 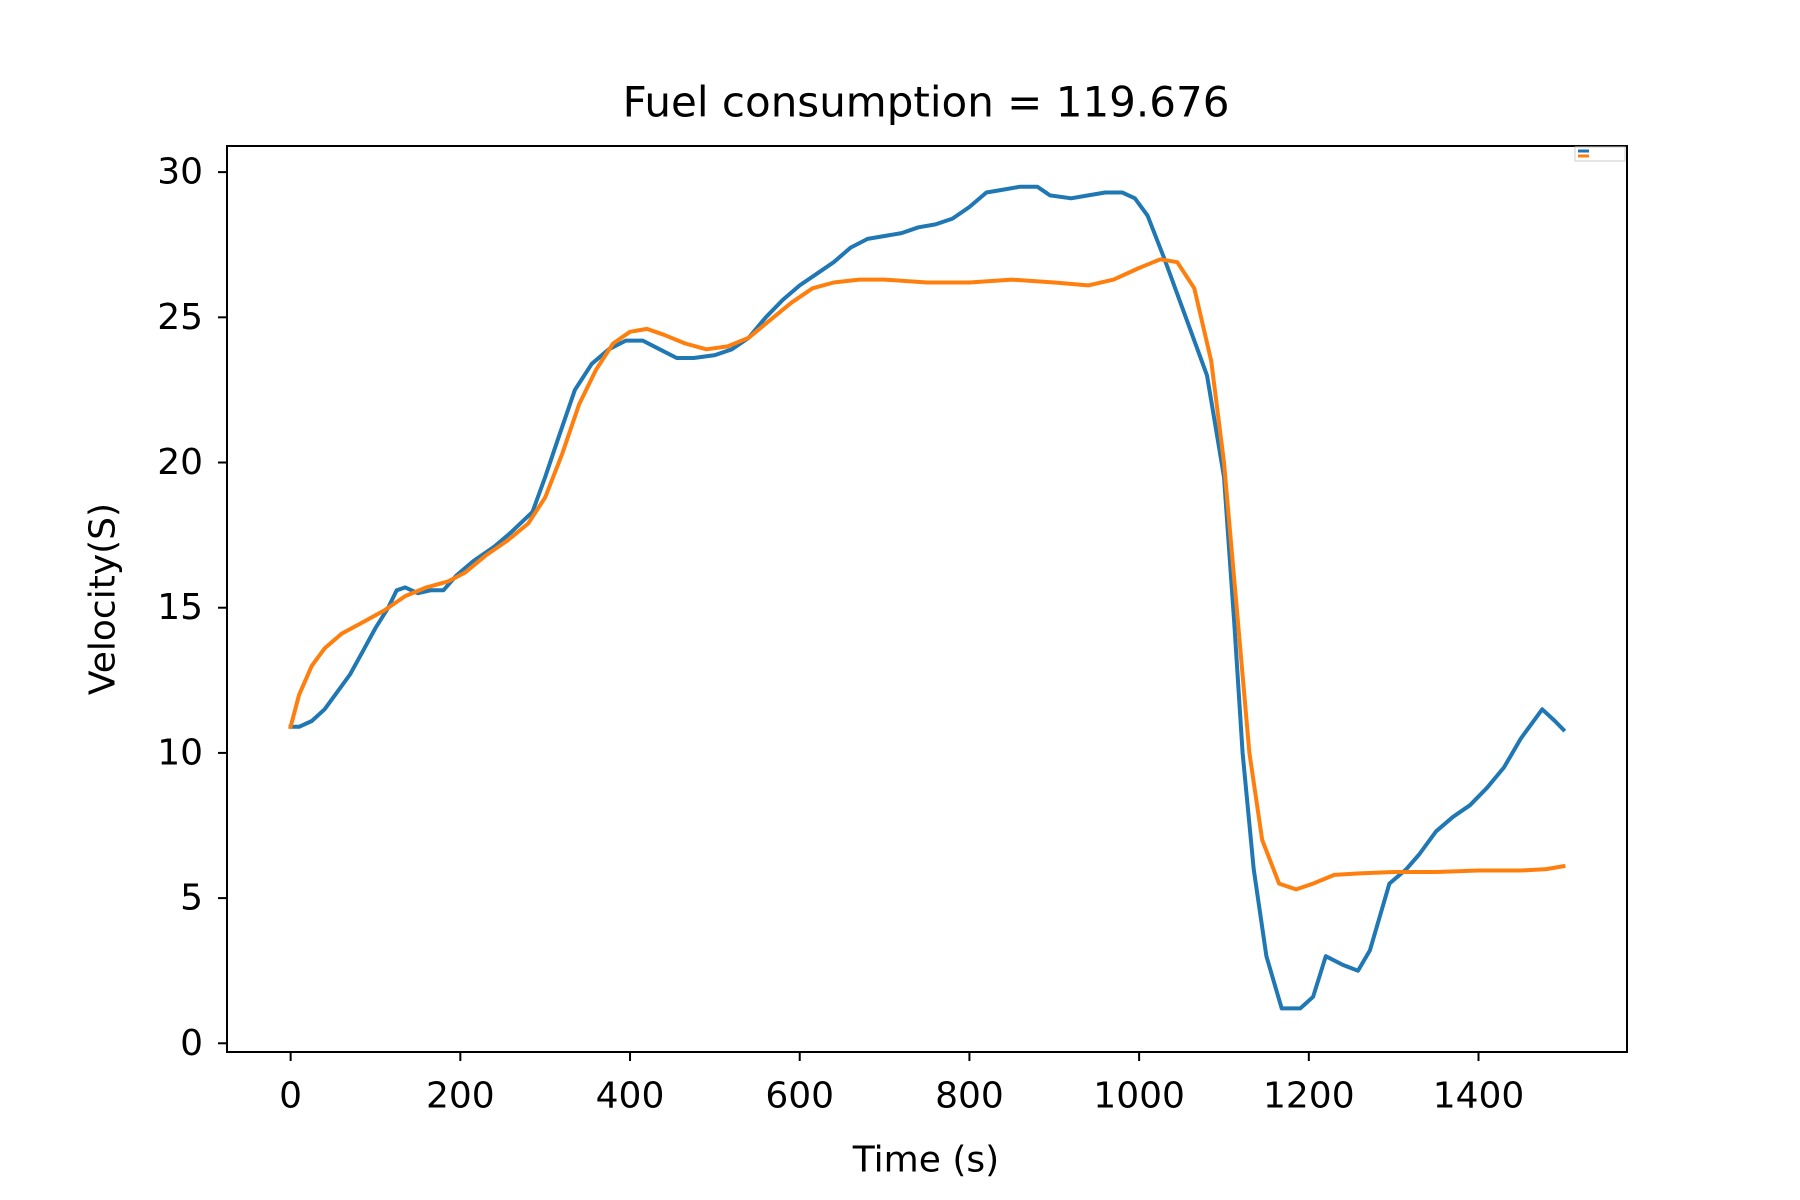 What do you see at coordinates (180, 607) in the screenshot?
I see `y-tick-label: 15` at bounding box center [180, 607].